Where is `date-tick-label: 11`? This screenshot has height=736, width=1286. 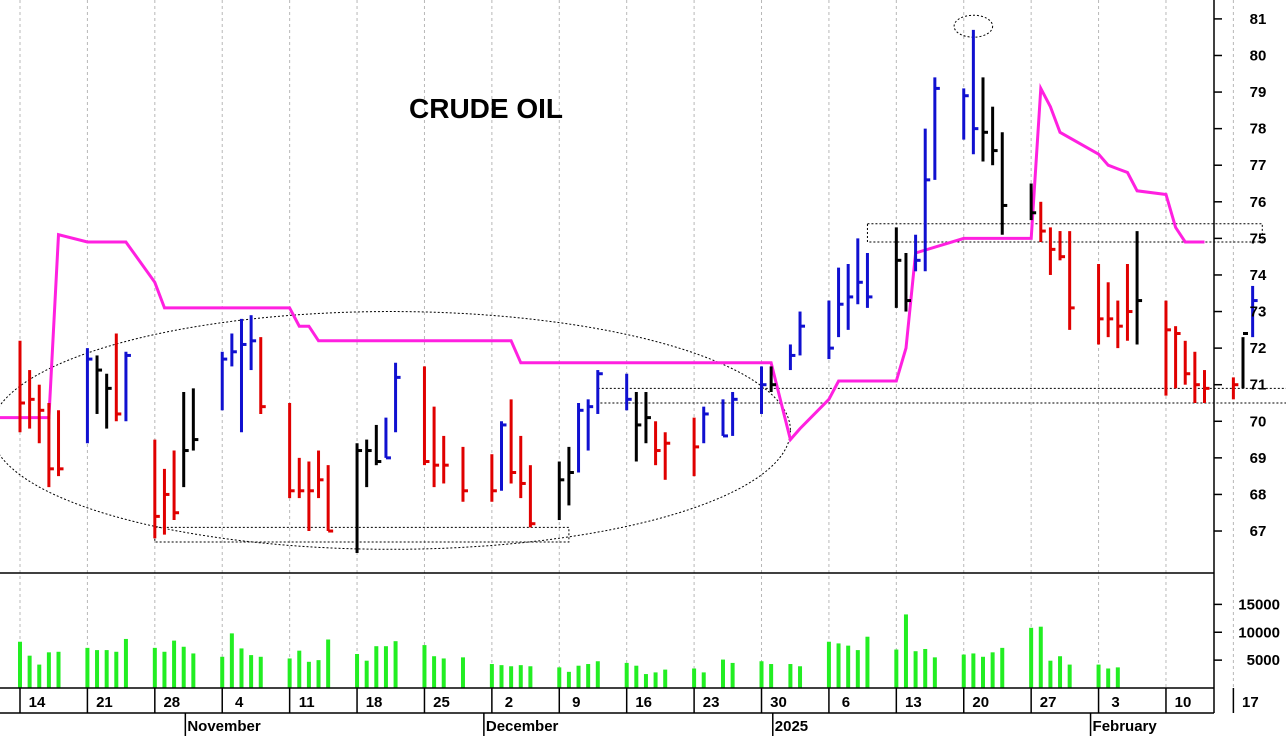
date-tick-label: 11 is located at coordinates (307, 702).